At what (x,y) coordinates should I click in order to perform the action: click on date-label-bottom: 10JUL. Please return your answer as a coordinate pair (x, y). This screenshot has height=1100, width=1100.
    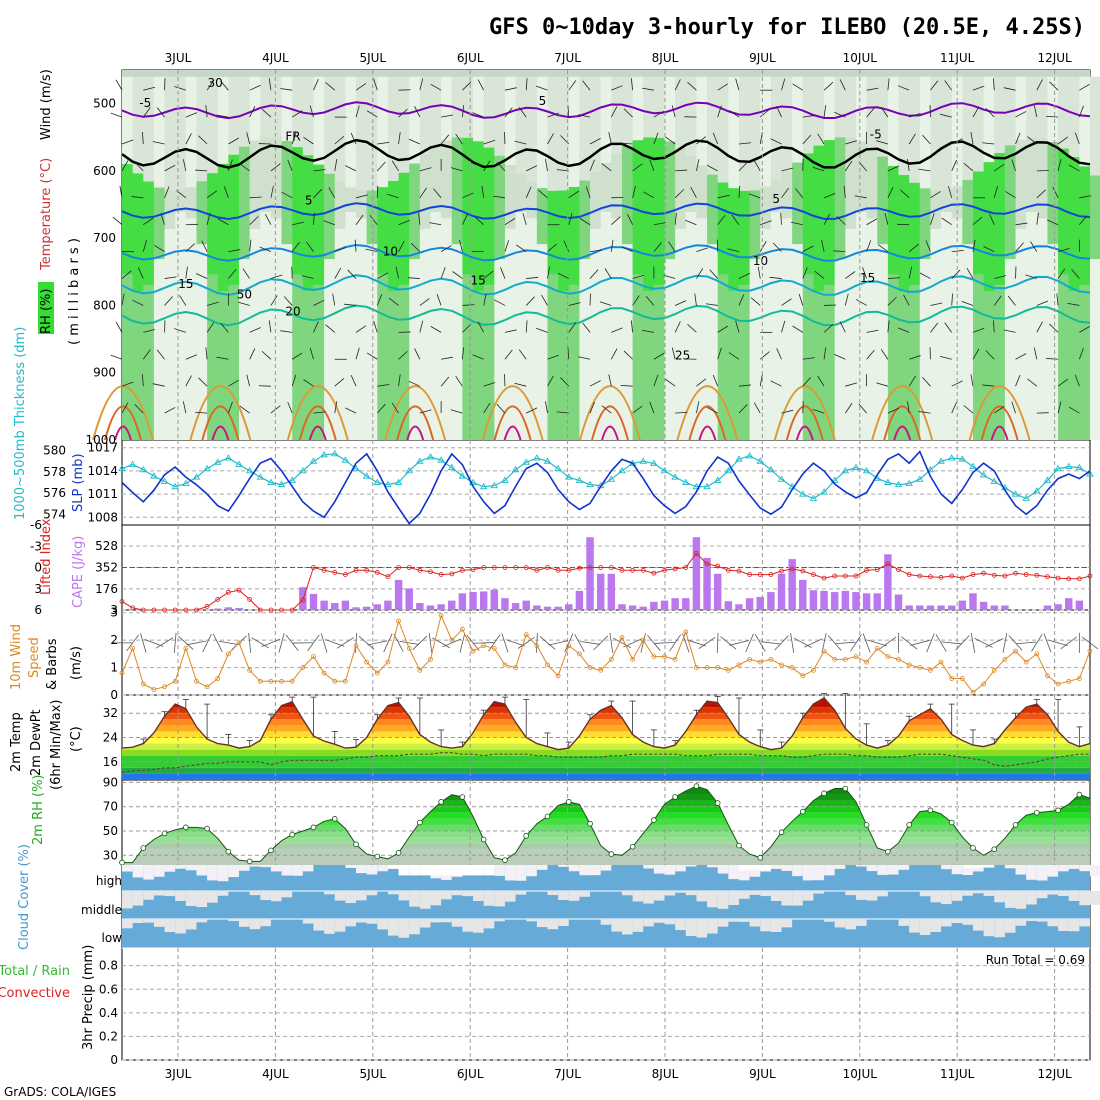
    Looking at the image, I should click on (860, 1074).